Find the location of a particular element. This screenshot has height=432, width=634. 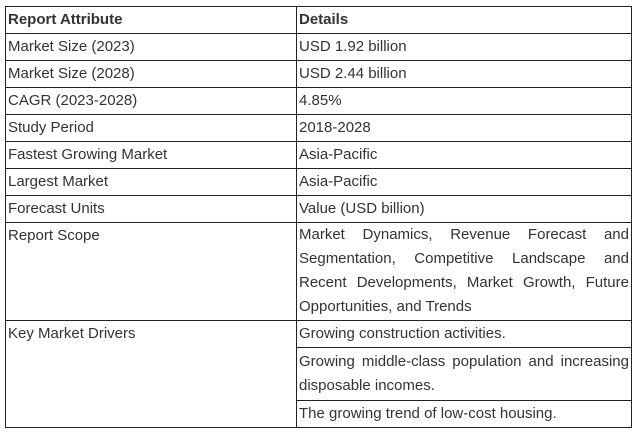

attr-cell: Key Market Drivers is located at coordinates (151, 374).